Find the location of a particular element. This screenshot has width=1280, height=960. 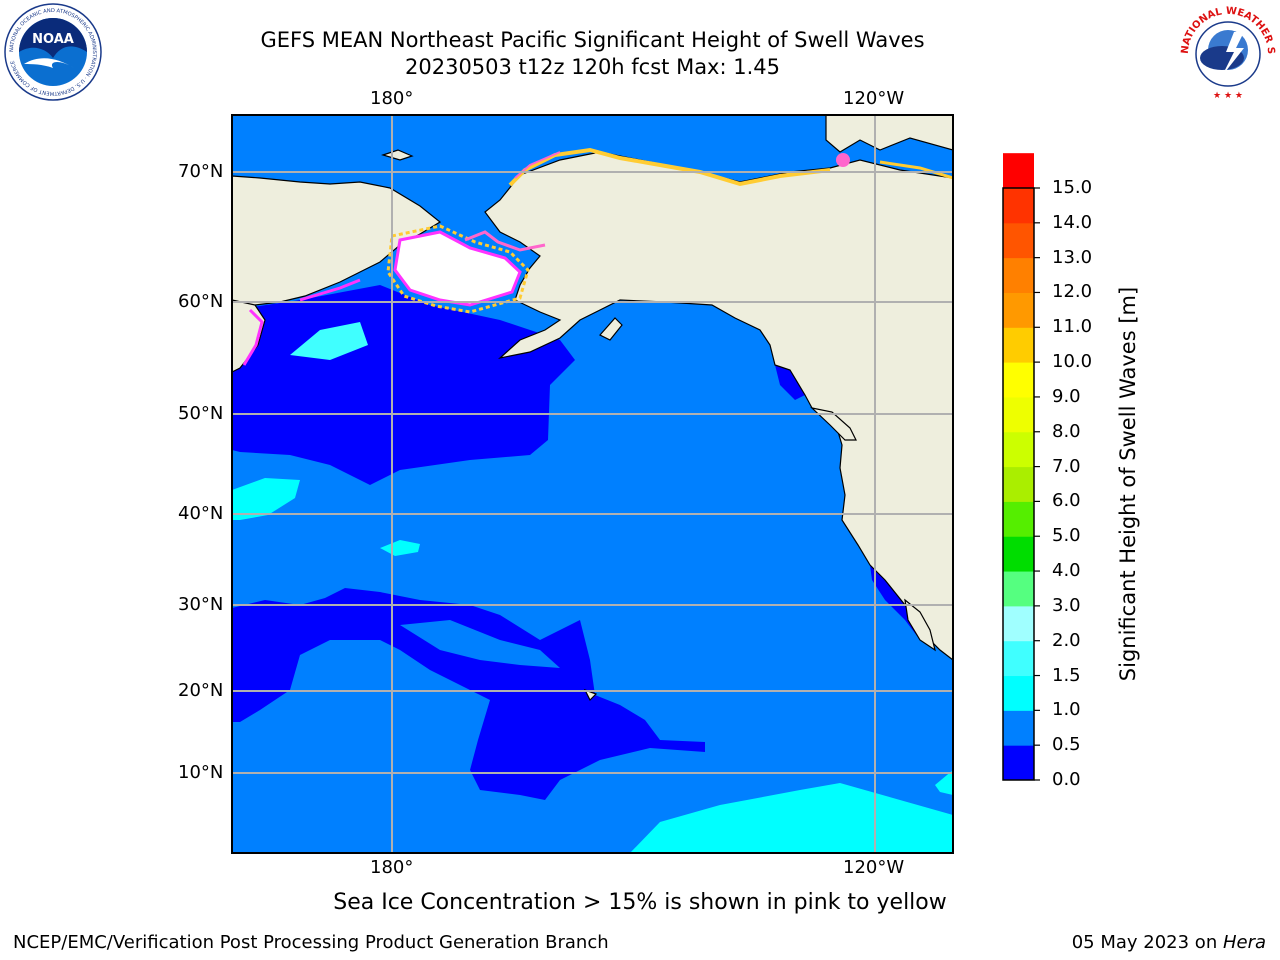

colorbar-tick-label: 14.0 is located at coordinates (1072, 222).